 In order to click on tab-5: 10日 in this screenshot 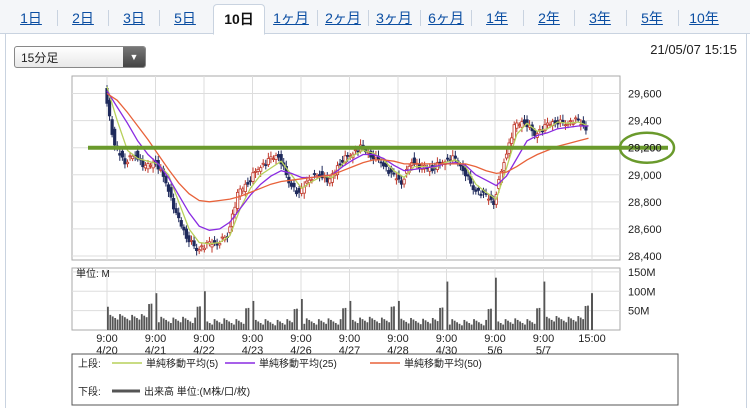, I will do `click(239, 19)`.